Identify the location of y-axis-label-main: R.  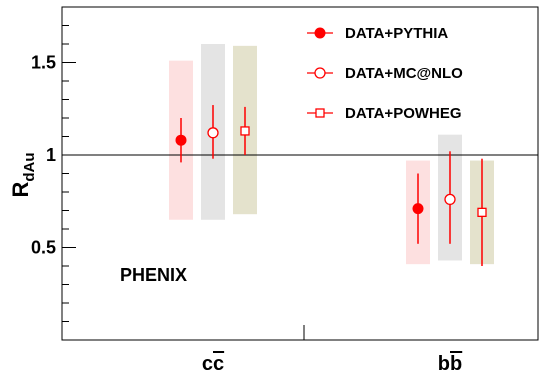
(20, 190).